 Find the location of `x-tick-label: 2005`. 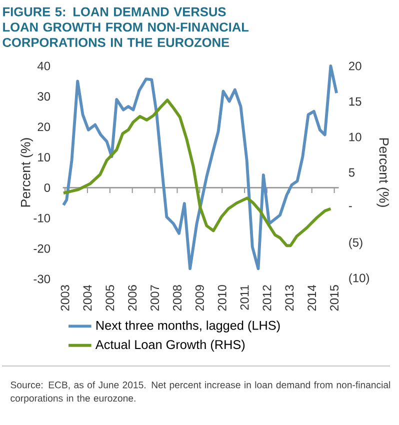

x-tick-label: 2005 is located at coordinates (110, 298).